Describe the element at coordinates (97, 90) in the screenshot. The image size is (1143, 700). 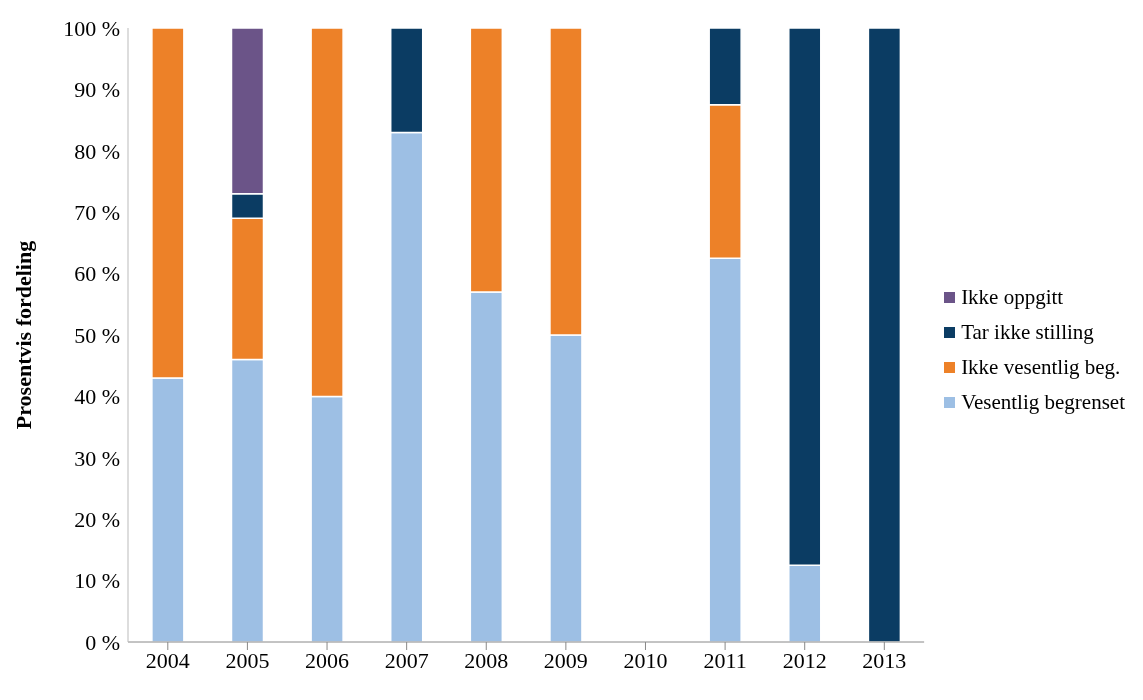
I see `y-tick-label: 90 %` at that location.